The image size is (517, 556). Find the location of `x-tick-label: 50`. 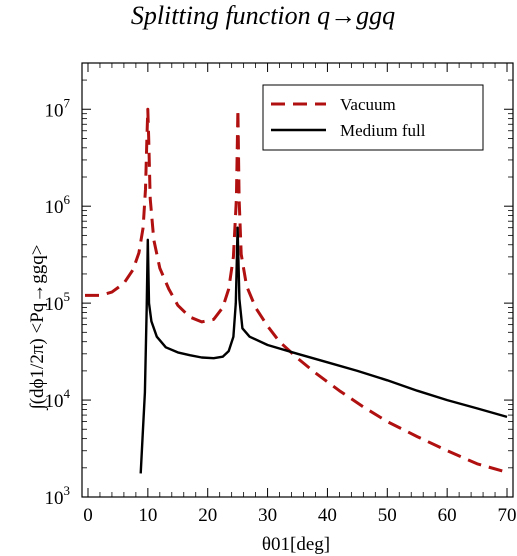

x-tick-label: 50 is located at coordinates (387, 515).